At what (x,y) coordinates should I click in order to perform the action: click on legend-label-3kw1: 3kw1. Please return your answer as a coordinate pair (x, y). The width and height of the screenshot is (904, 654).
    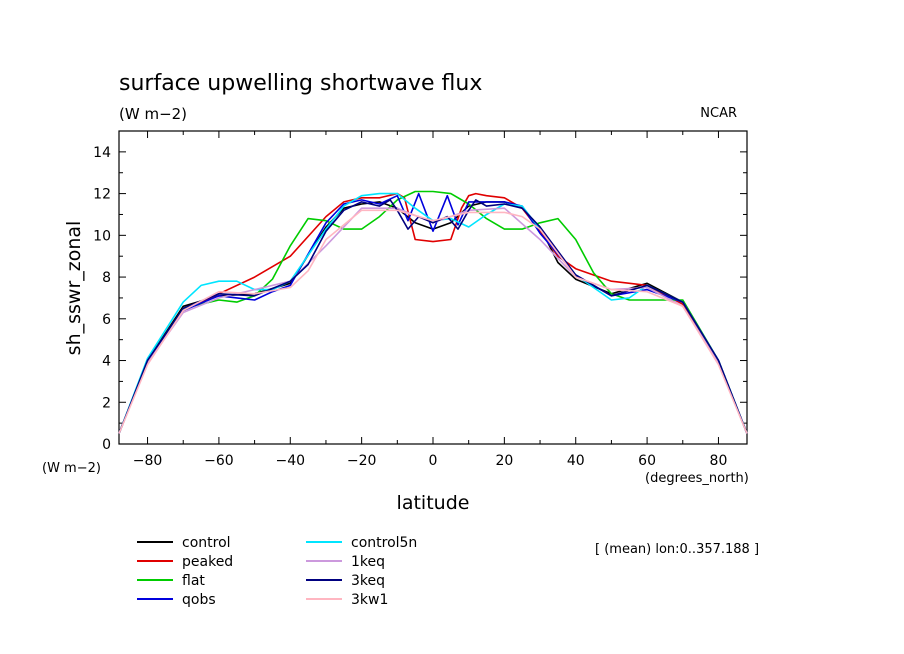
    Looking at the image, I should click on (369, 600).